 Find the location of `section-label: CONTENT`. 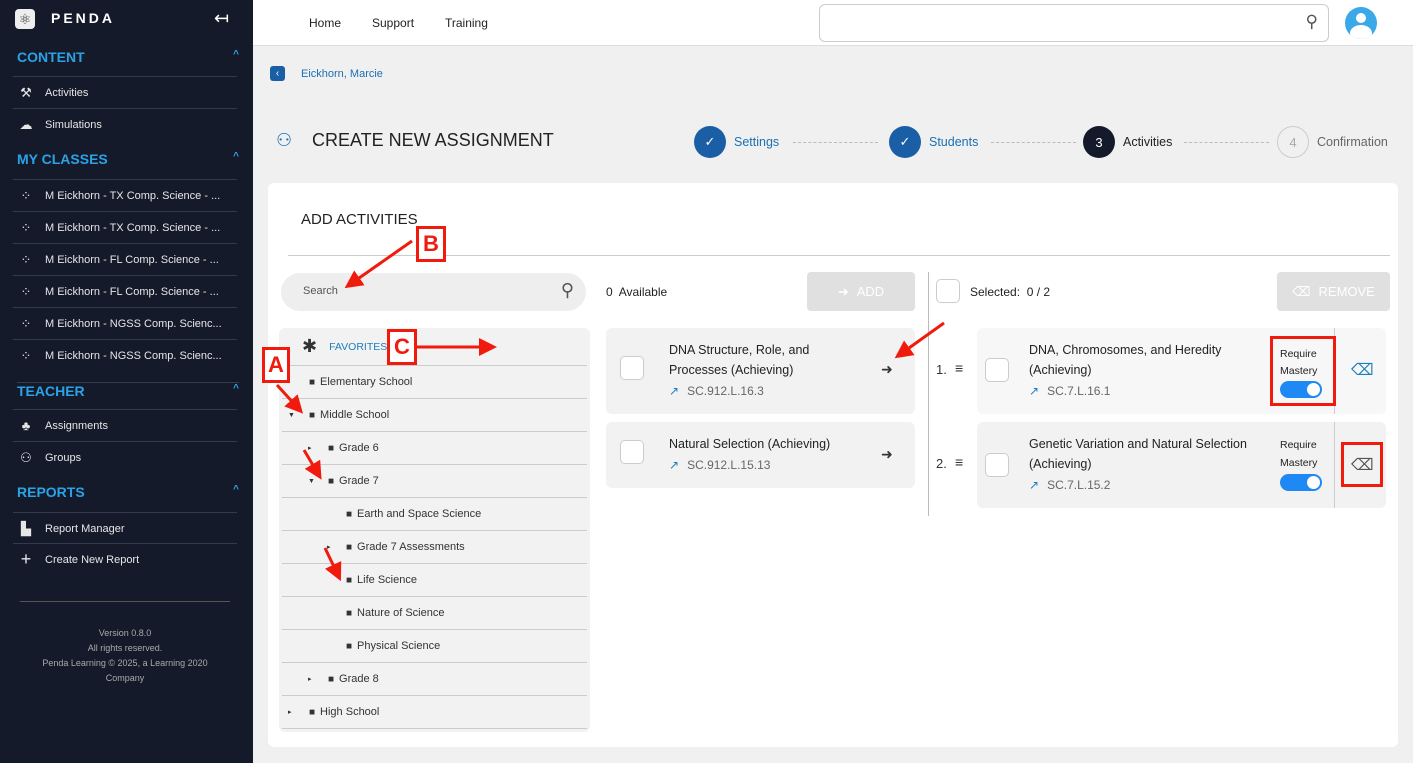

section-label: CONTENT is located at coordinates (51, 57).